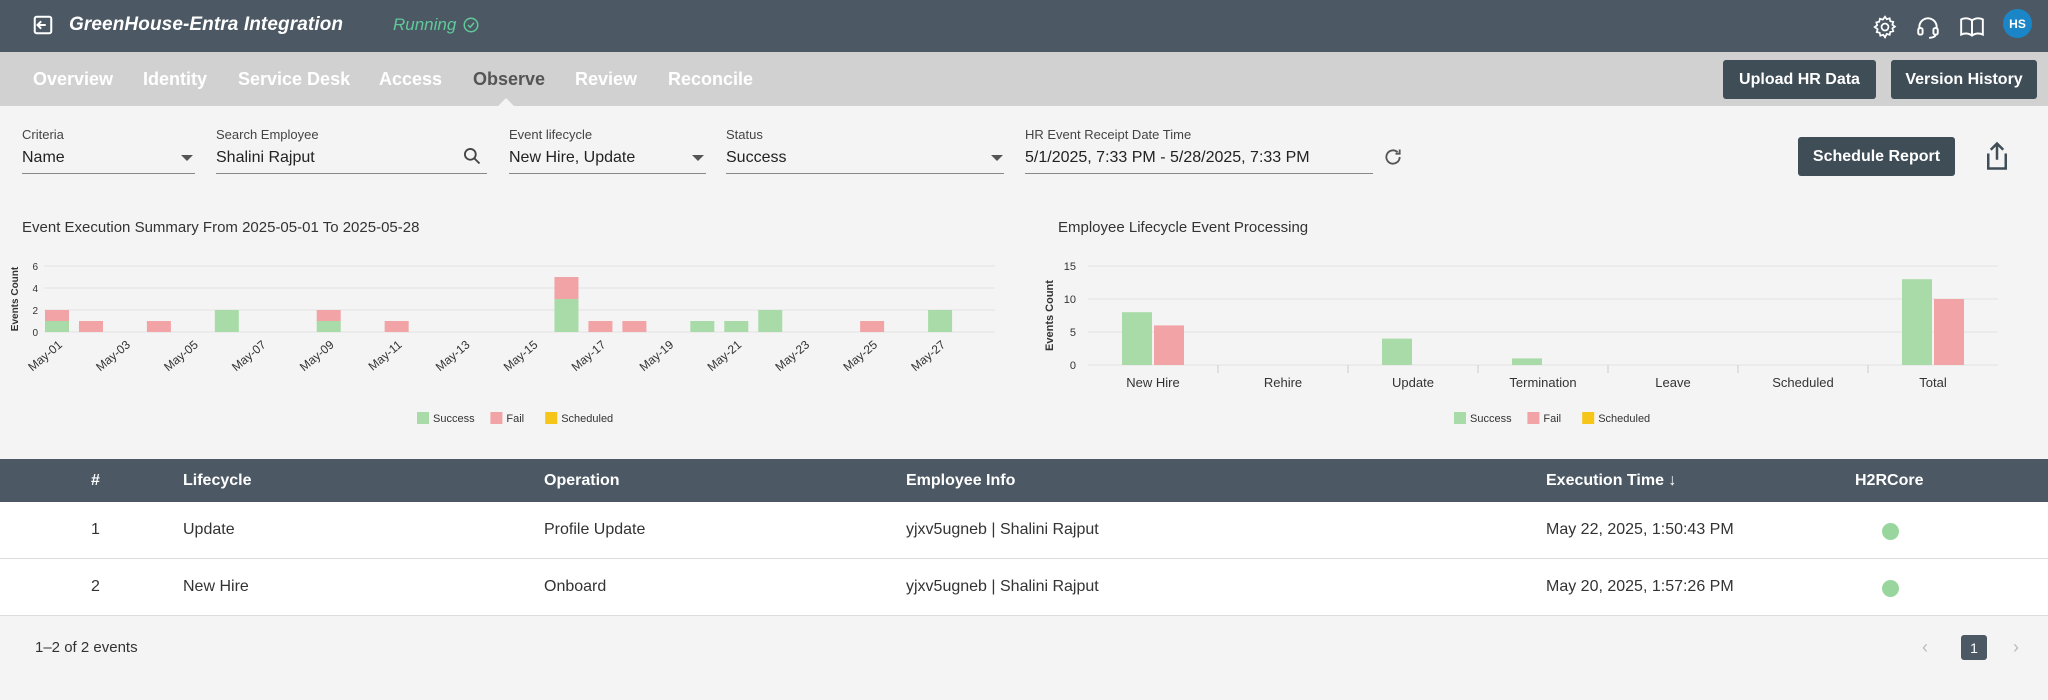 This screenshot has width=2048, height=700. What do you see at coordinates (1167, 157) in the screenshot?
I see `date-range-input: 5/1/2025, 7:33 PM - 5/28/2025, 7:33 PM` at bounding box center [1167, 157].